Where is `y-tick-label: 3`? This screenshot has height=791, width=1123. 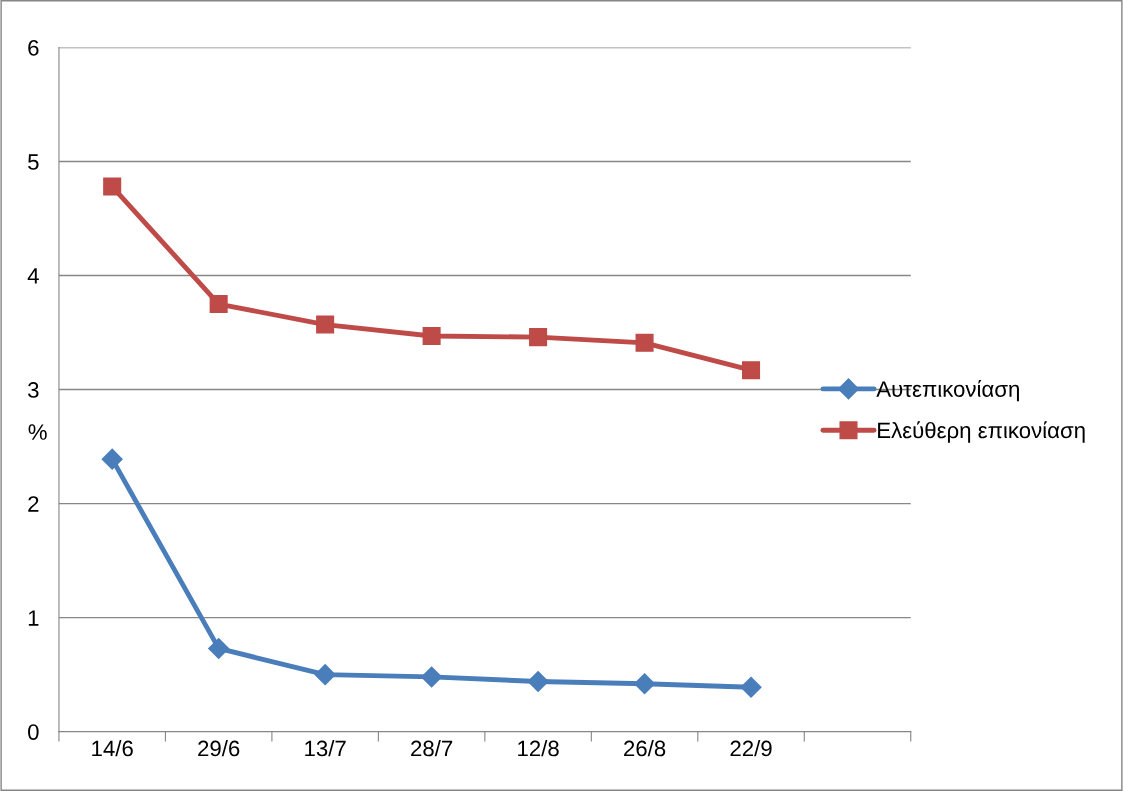 y-tick-label: 3 is located at coordinates (33, 390).